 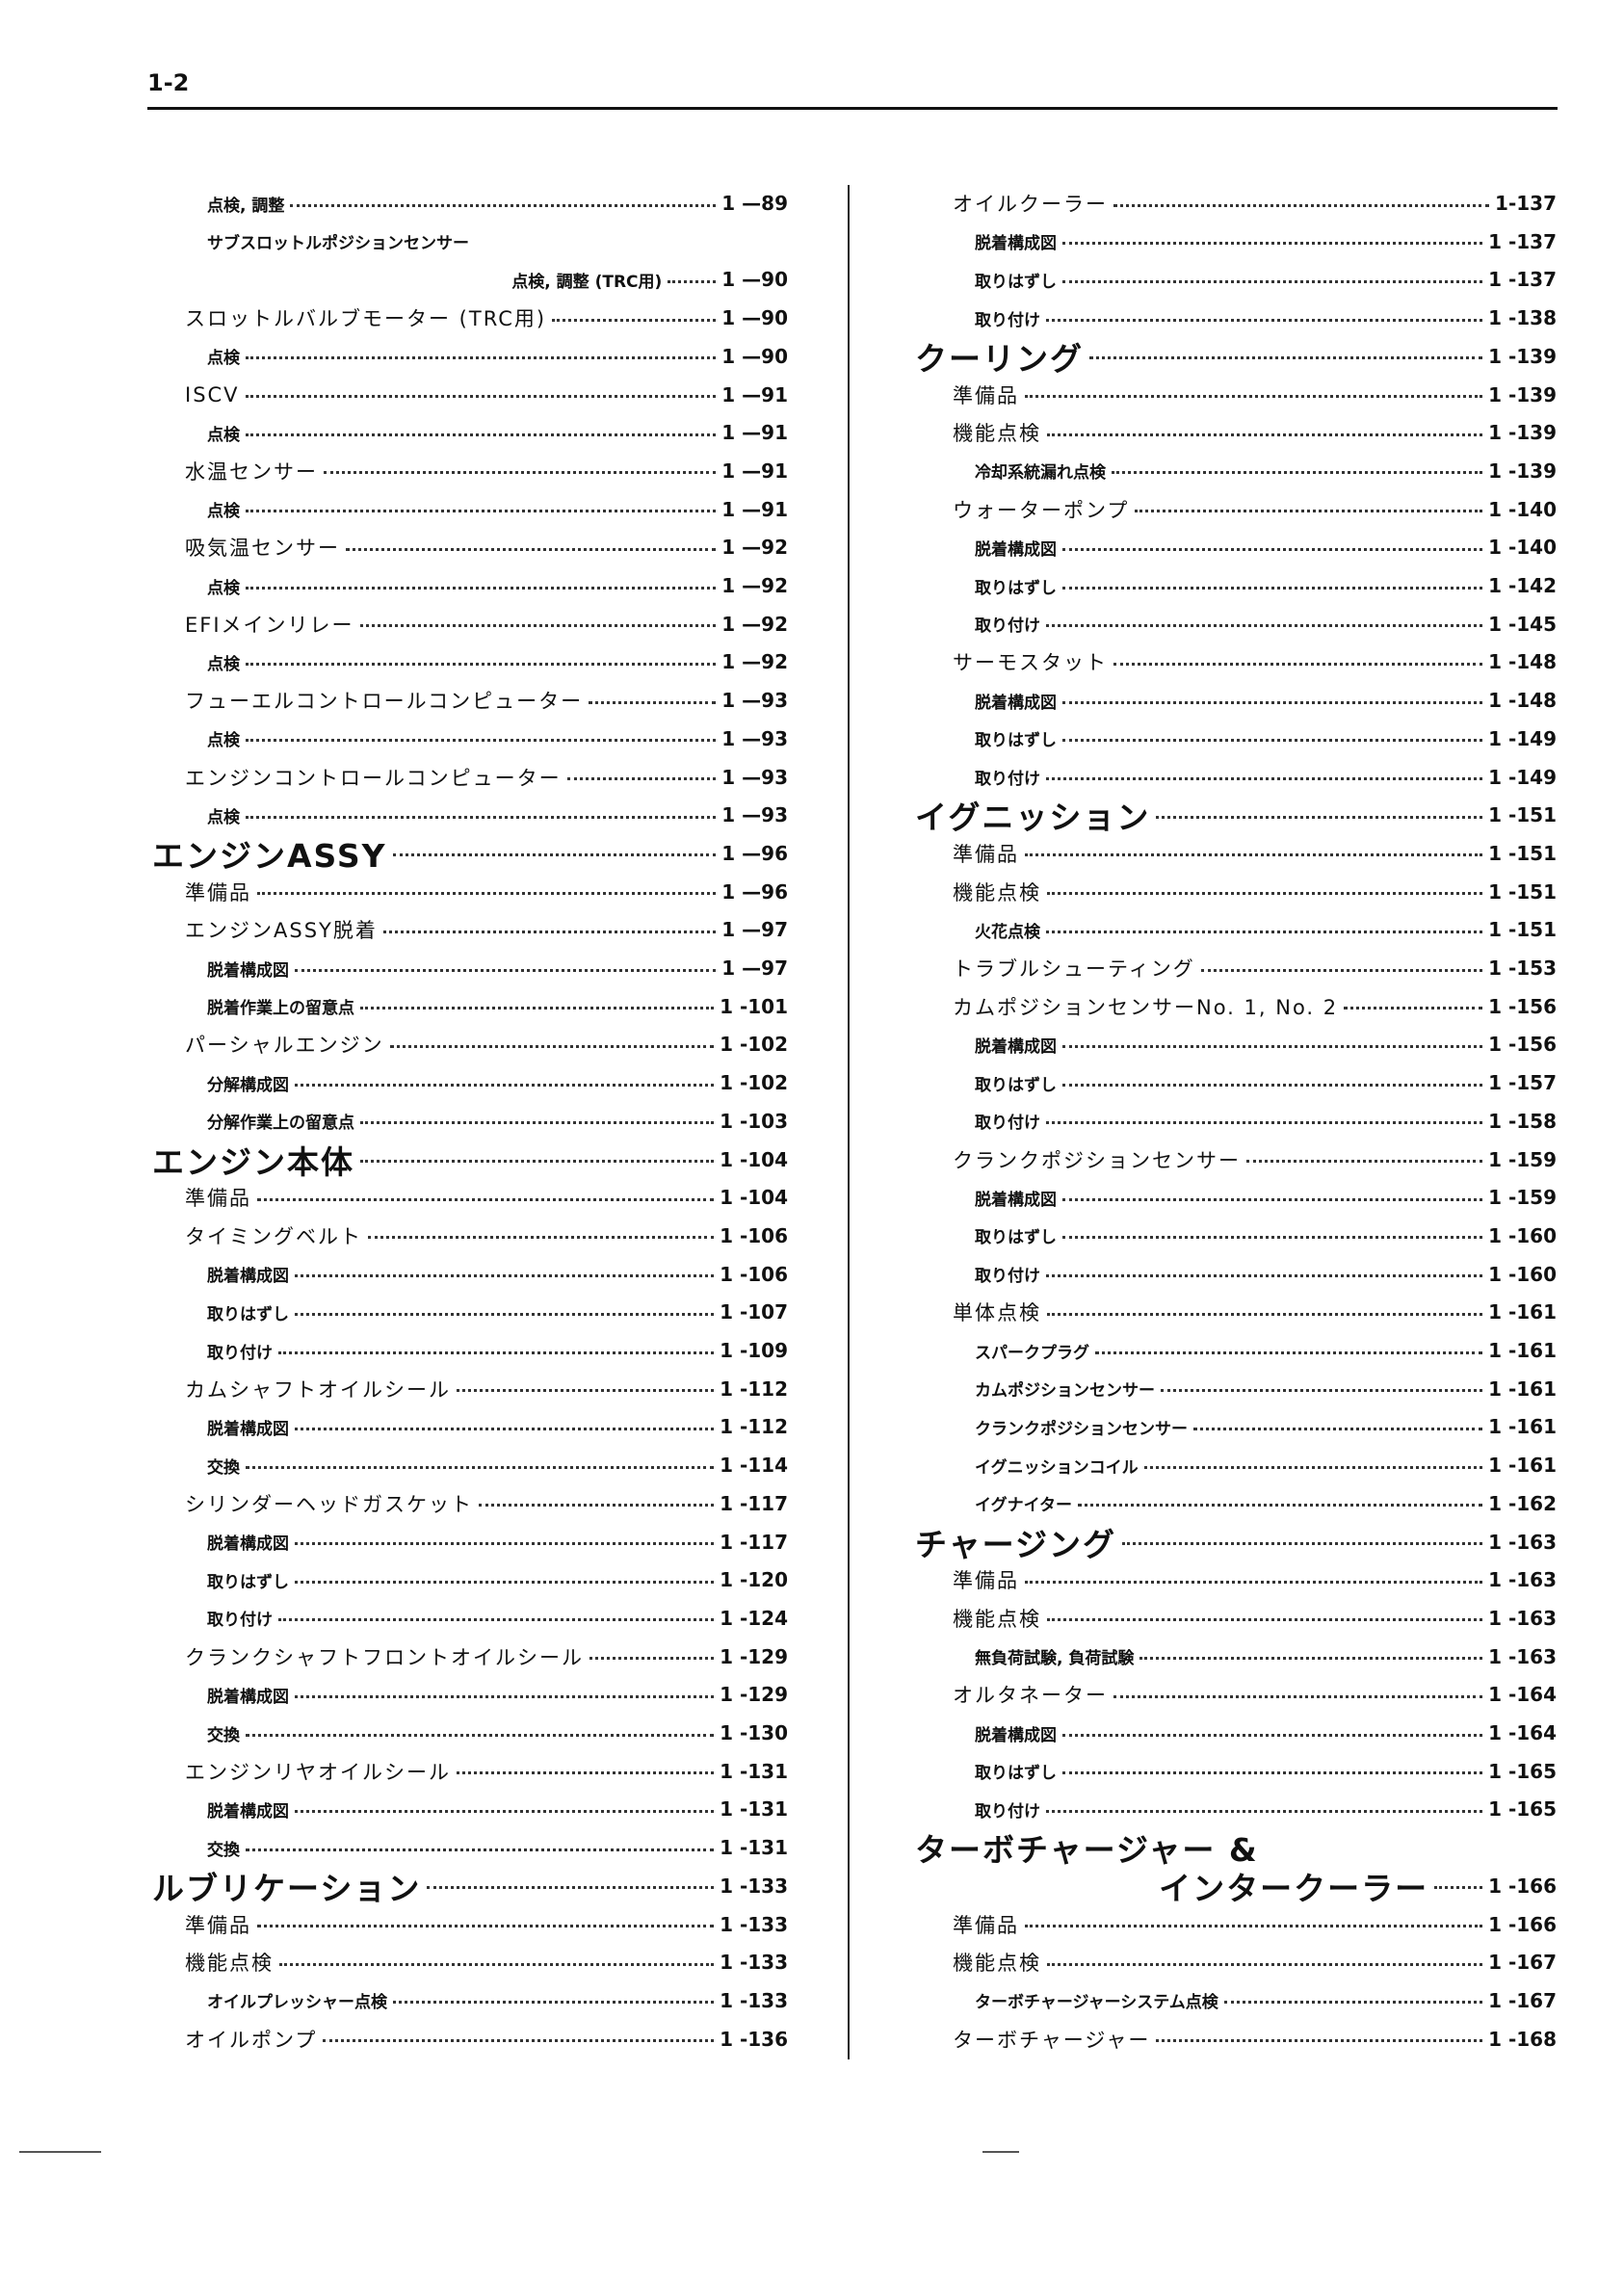 I want to click on toc-entry: 取りはずし 1 -160, so click(x=1266, y=1236).